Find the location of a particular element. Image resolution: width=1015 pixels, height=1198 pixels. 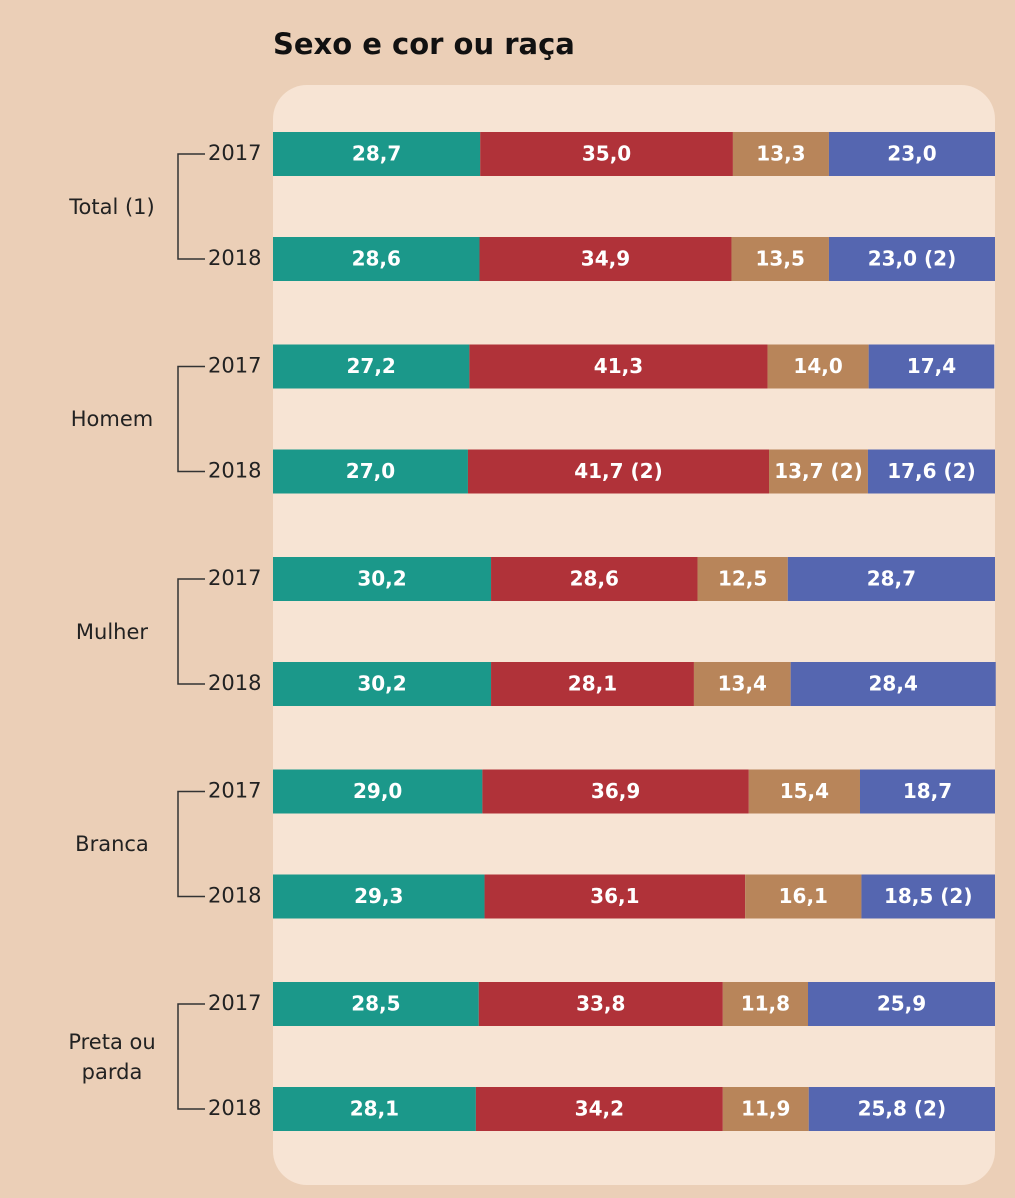

value-label: 13,7 (2) is located at coordinates (818, 471).